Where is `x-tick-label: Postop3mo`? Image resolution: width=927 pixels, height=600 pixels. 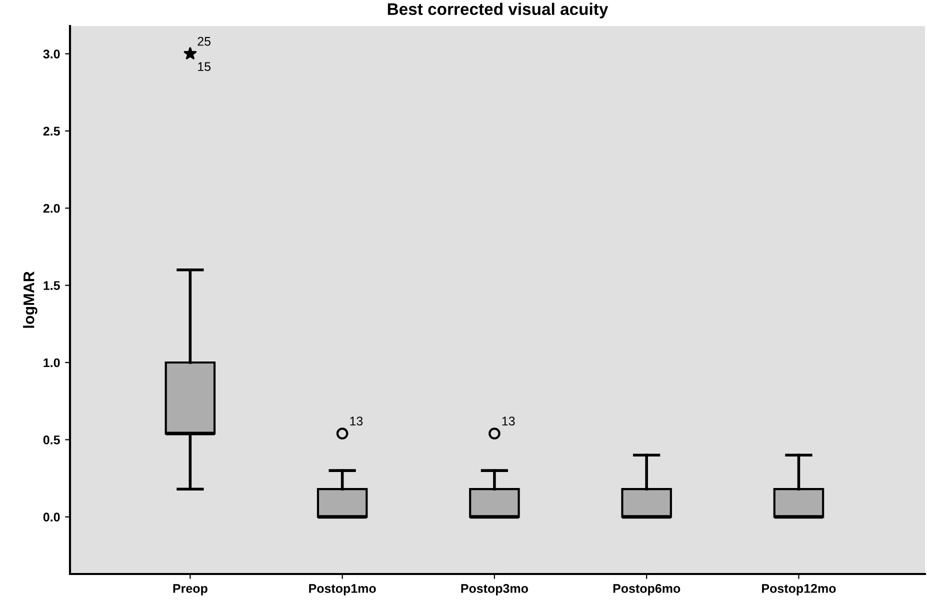 x-tick-label: Postop3mo is located at coordinates (494, 590).